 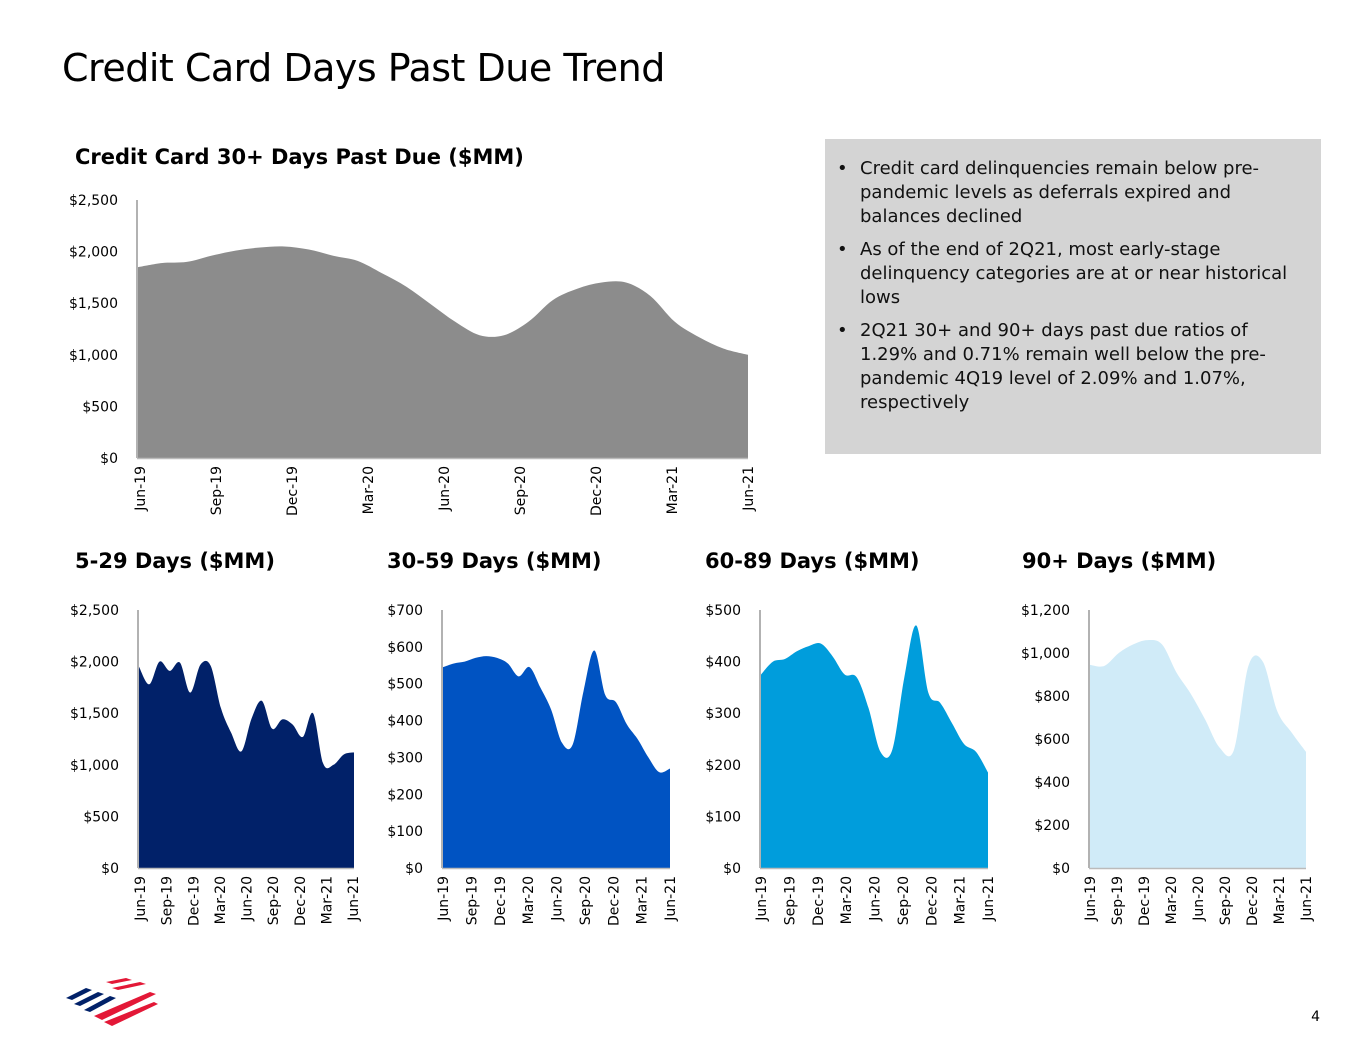 I want to click on chart-title-5-29-days: 5-29 Days ($MM), so click(x=175, y=561).